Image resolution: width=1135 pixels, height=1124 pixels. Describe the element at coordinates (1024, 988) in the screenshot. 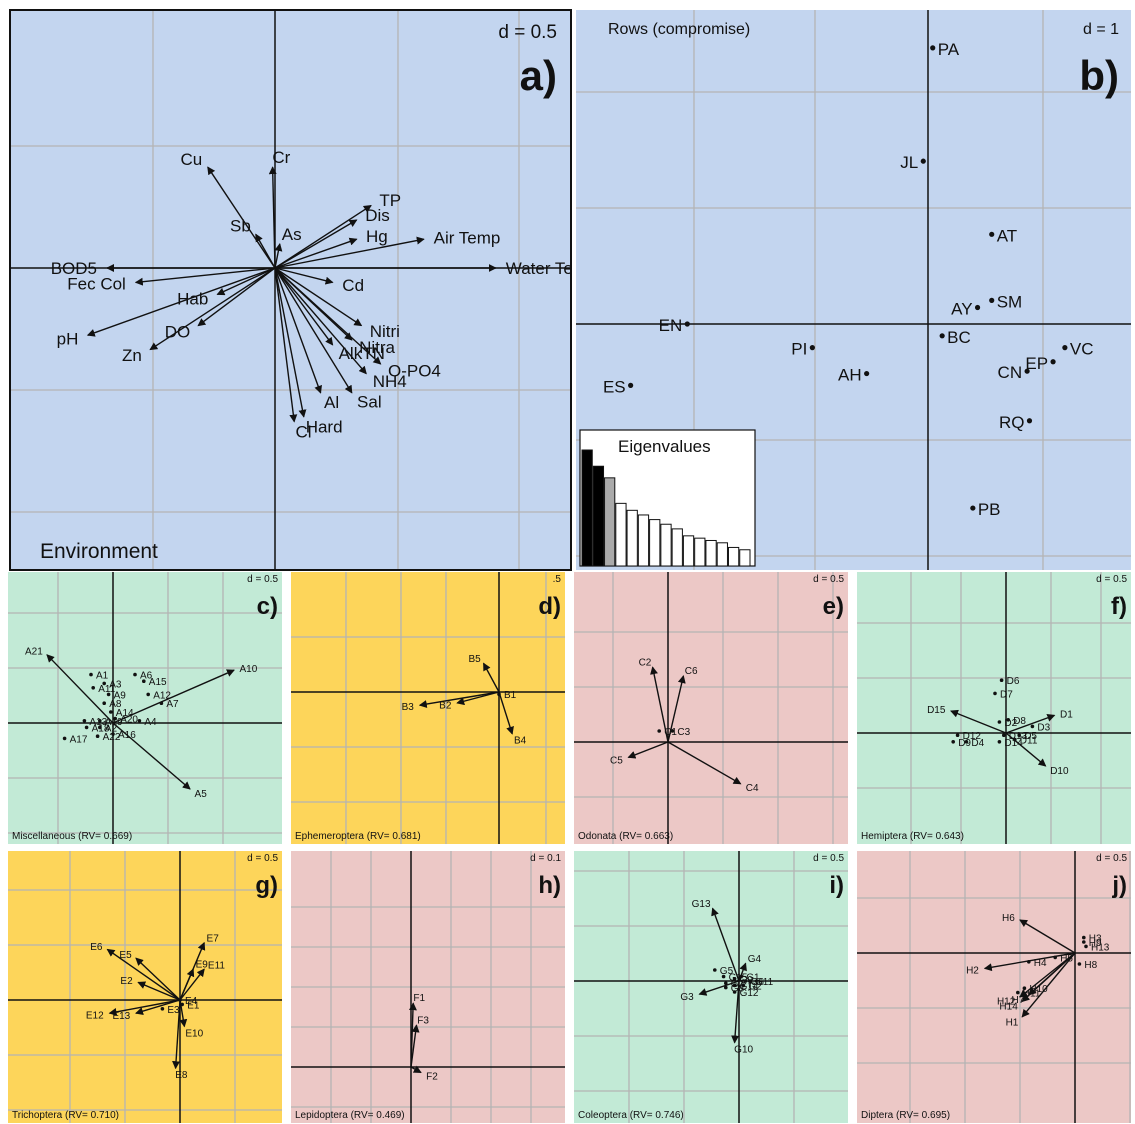

I see `point-H10` at that location.